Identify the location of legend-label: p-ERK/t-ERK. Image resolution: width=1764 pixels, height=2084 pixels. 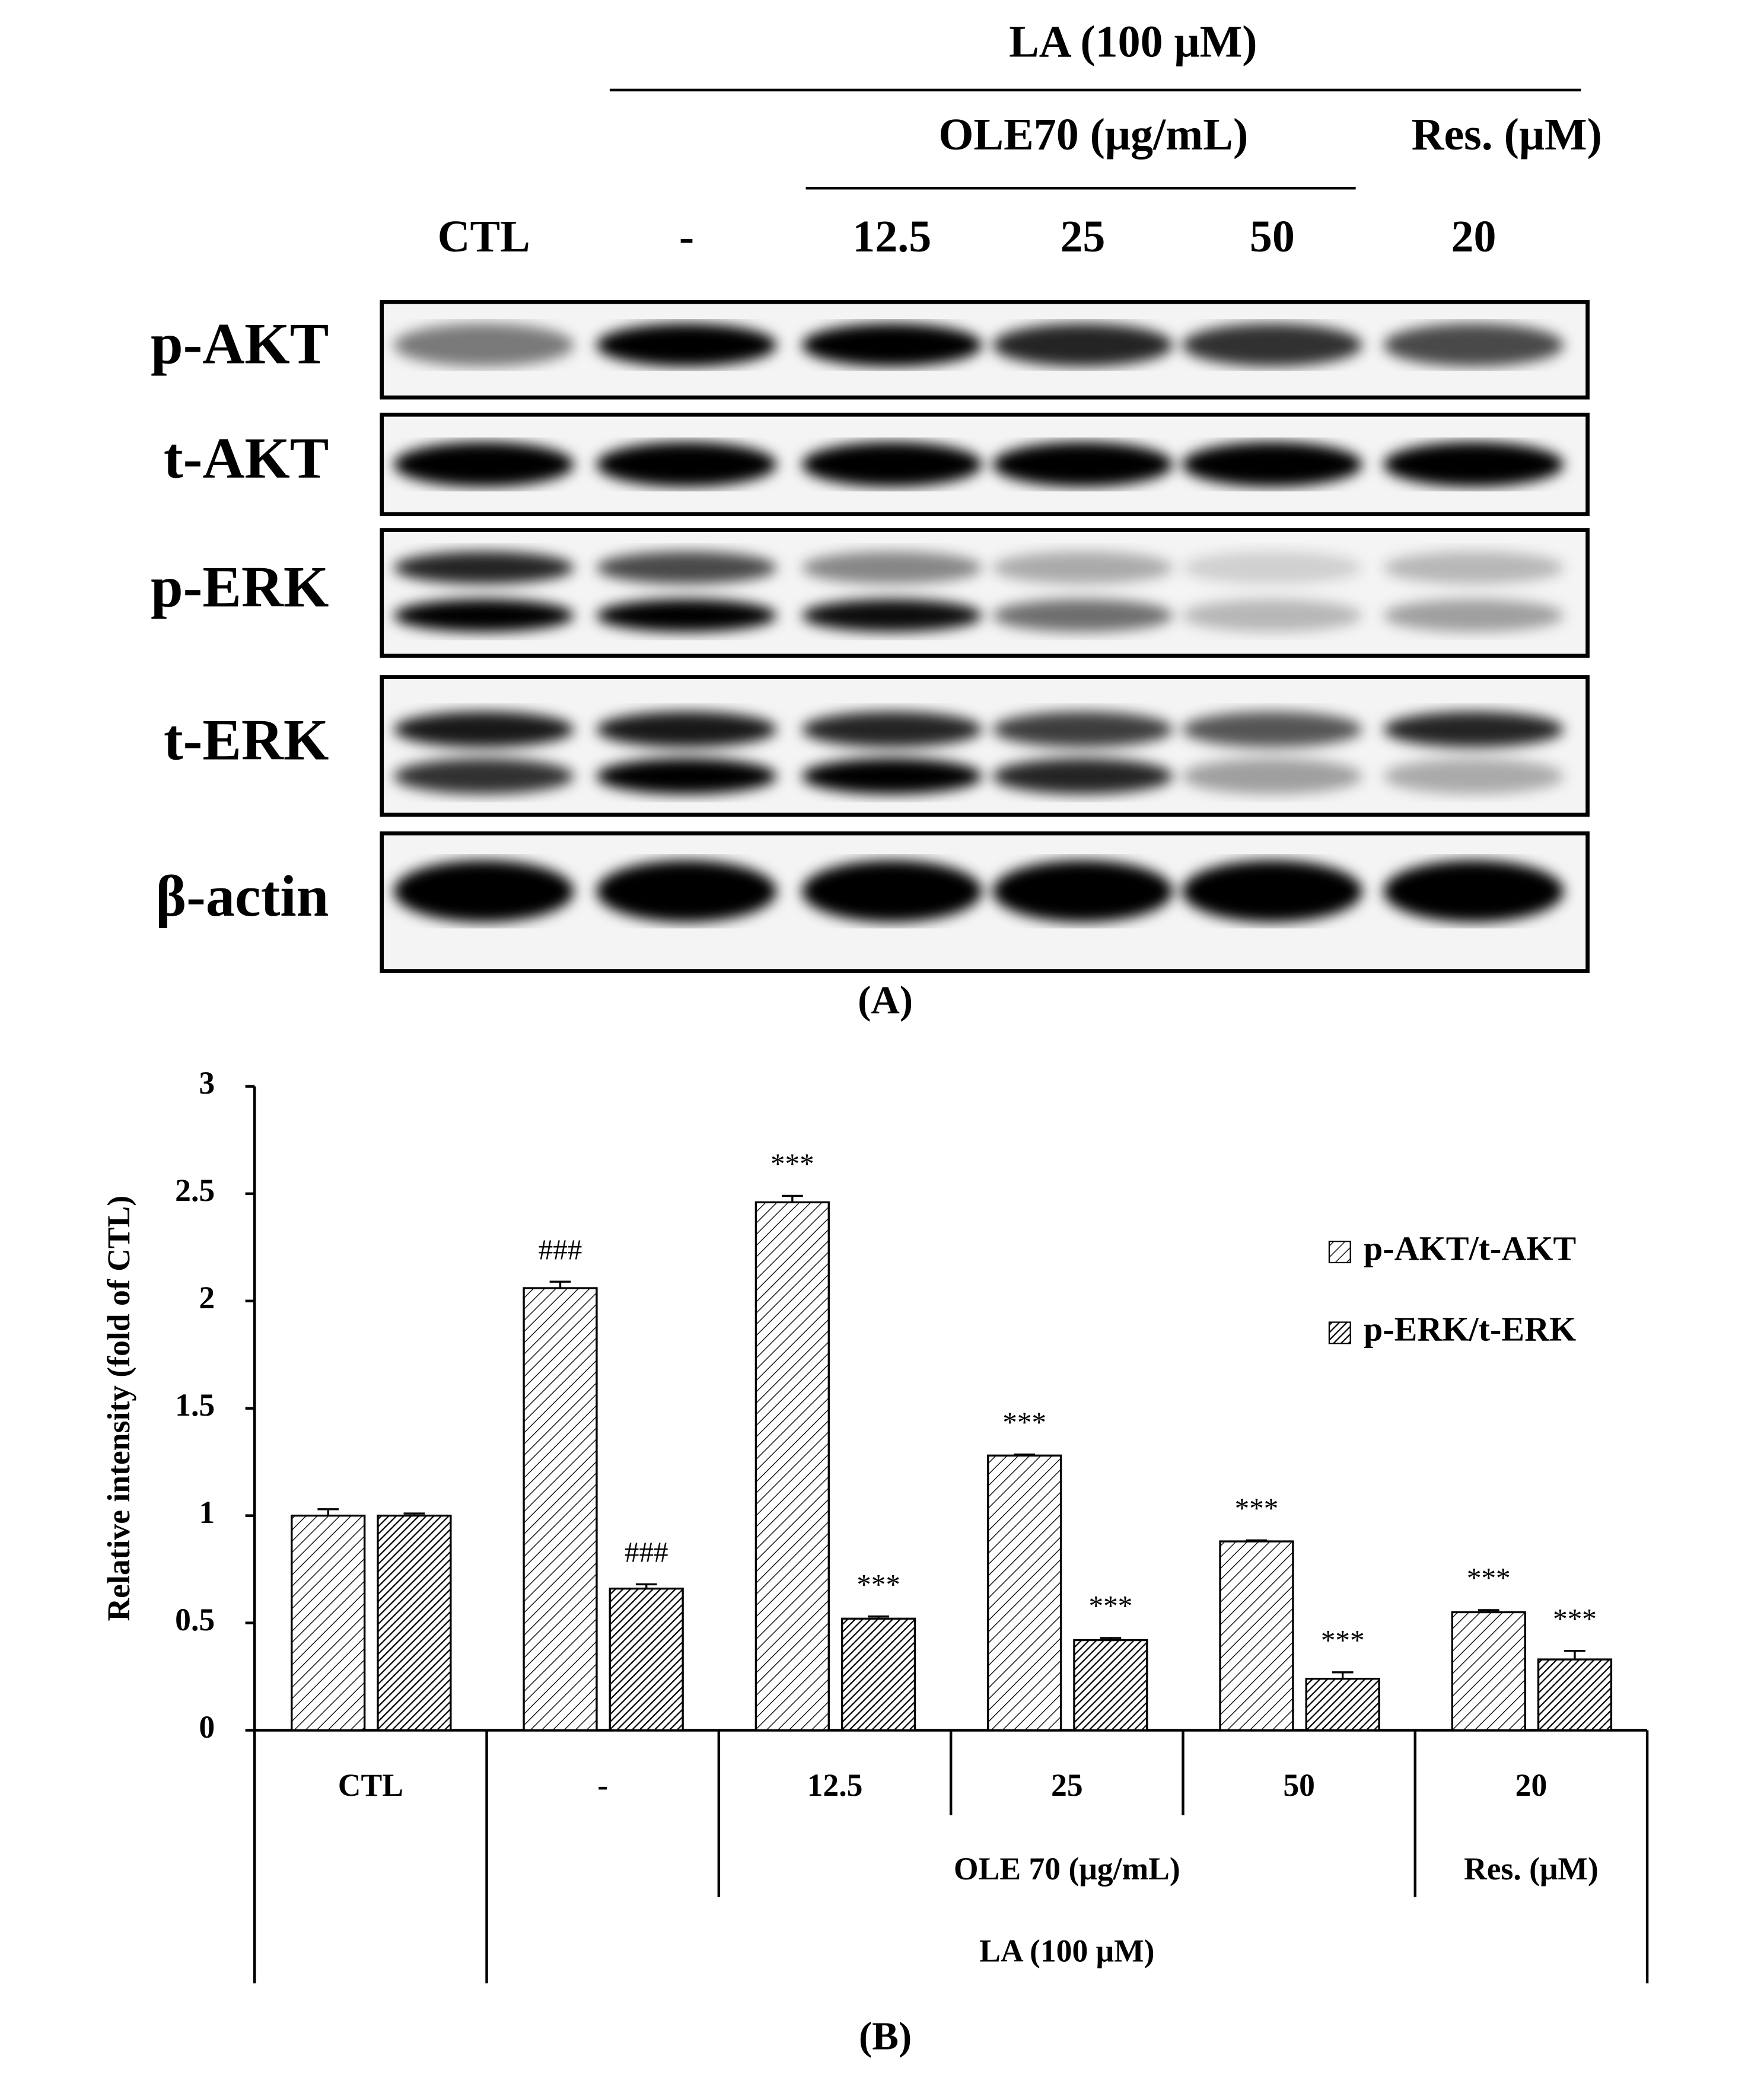
(1470, 1329).